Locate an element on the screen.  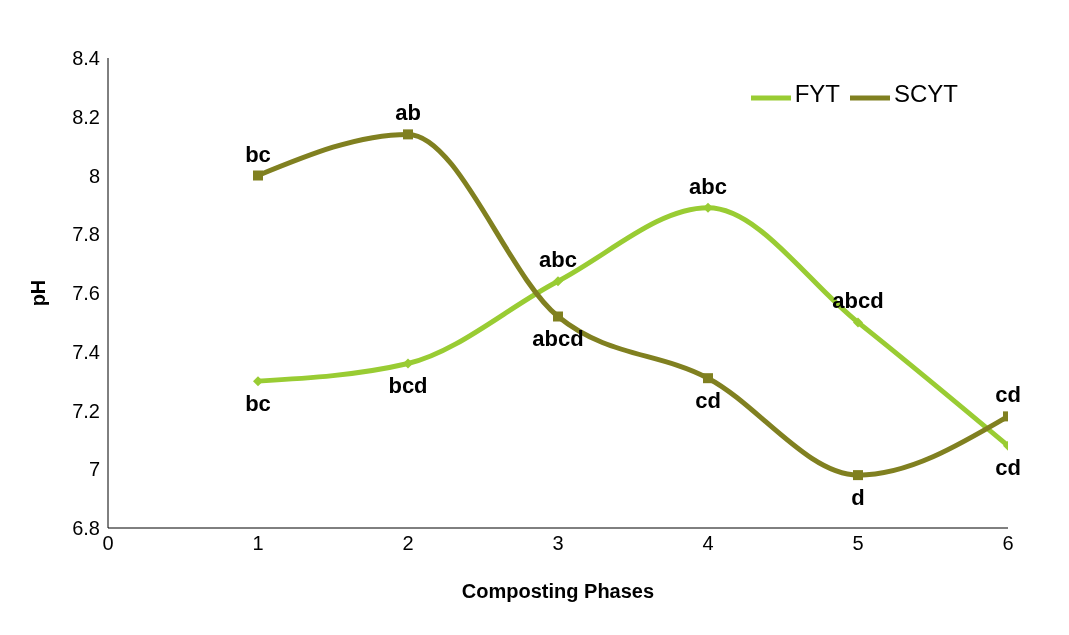
annotation: ab is located at coordinates (408, 113).